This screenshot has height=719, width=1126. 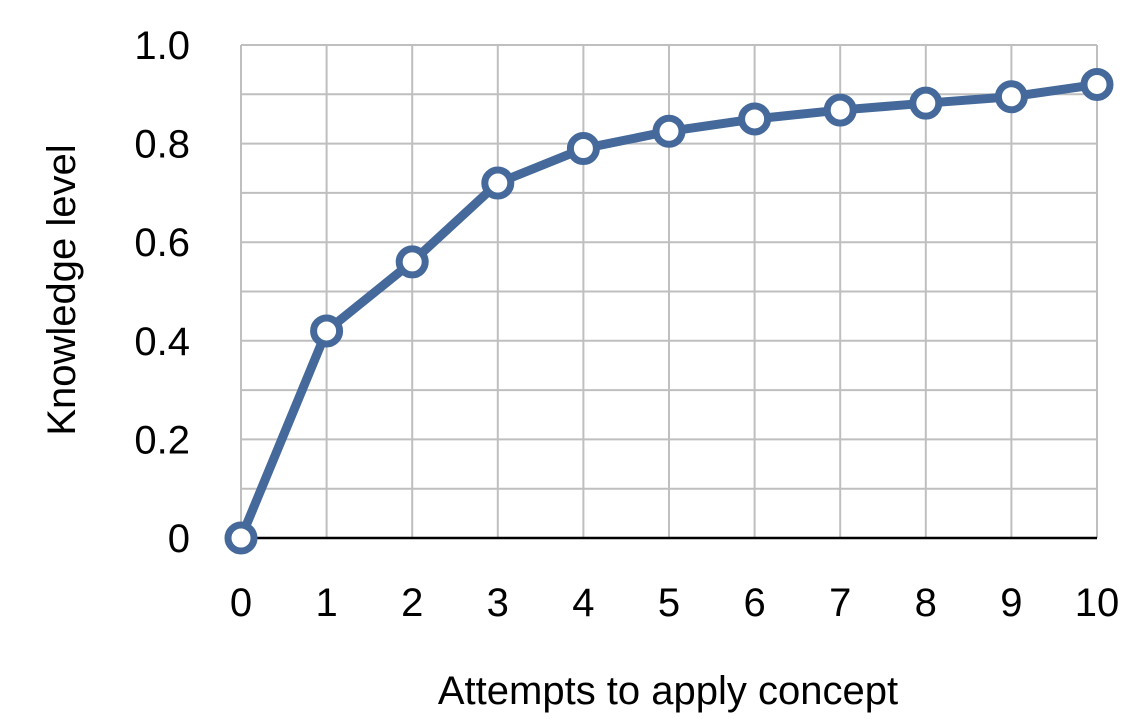 I want to click on x-tick-label: 10, so click(x=1097, y=603).